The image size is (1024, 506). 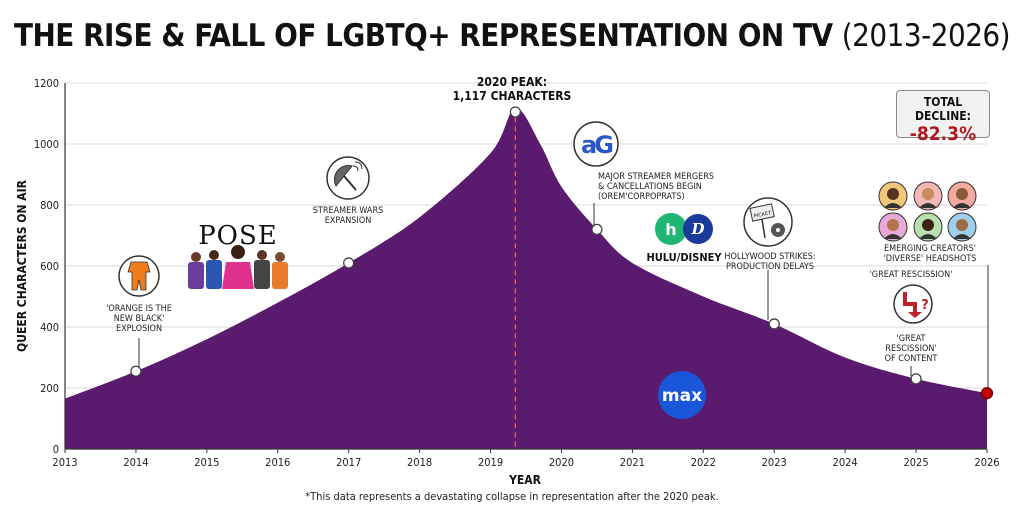 What do you see at coordinates (490, 462) in the screenshot?
I see `x-tick-2019: 2019` at bounding box center [490, 462].